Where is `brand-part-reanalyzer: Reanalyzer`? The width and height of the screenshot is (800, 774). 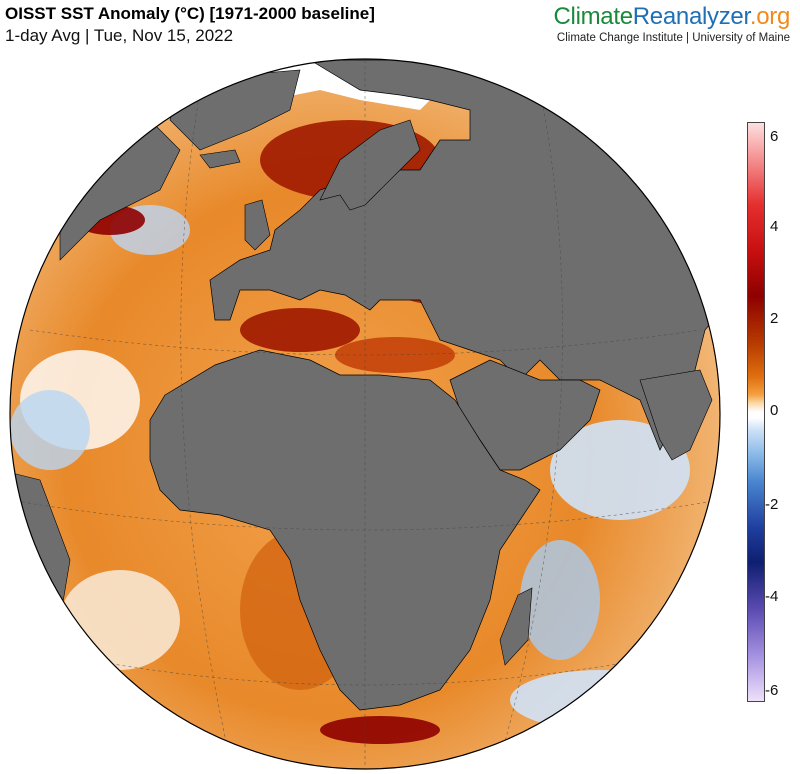
brand-part-reanalyzer: Reanalyzer is located at coordinates (691, 16).